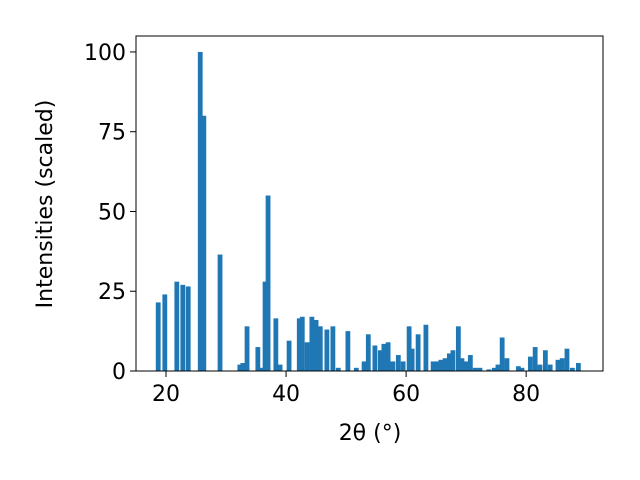 Image resolution: width=640 pixels, height=480 pixels. Describe the element at coordinates (112, 133) in the screenshot. I see `y-tick-label: 75` at that location.